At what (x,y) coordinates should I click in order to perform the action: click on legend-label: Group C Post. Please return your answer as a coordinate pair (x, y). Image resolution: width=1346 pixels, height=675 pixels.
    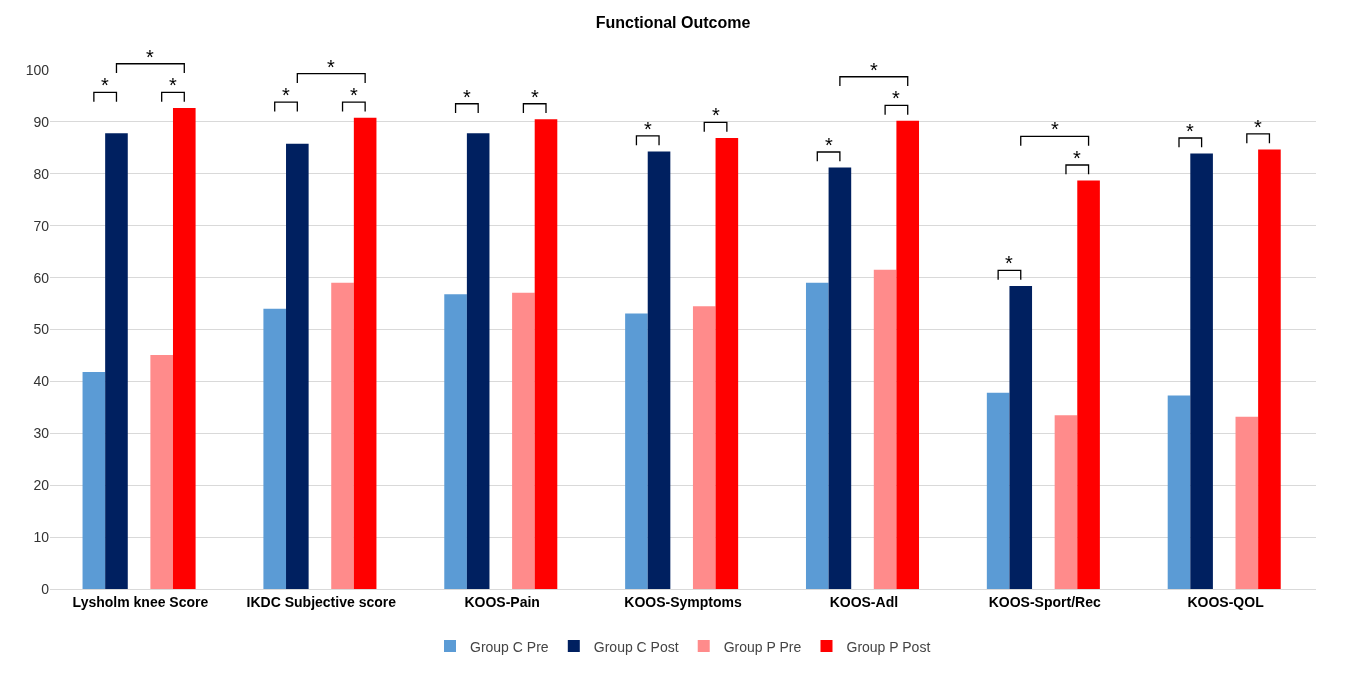
    Looking at the image, I should click on (636, 646).